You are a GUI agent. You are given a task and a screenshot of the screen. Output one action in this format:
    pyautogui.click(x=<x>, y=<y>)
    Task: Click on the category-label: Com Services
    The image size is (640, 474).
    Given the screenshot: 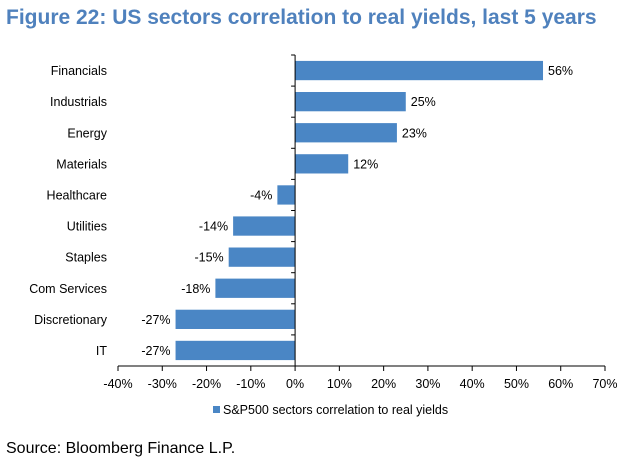 What is the action you would take?
    pyautogui.click(x=68, y=289)
    